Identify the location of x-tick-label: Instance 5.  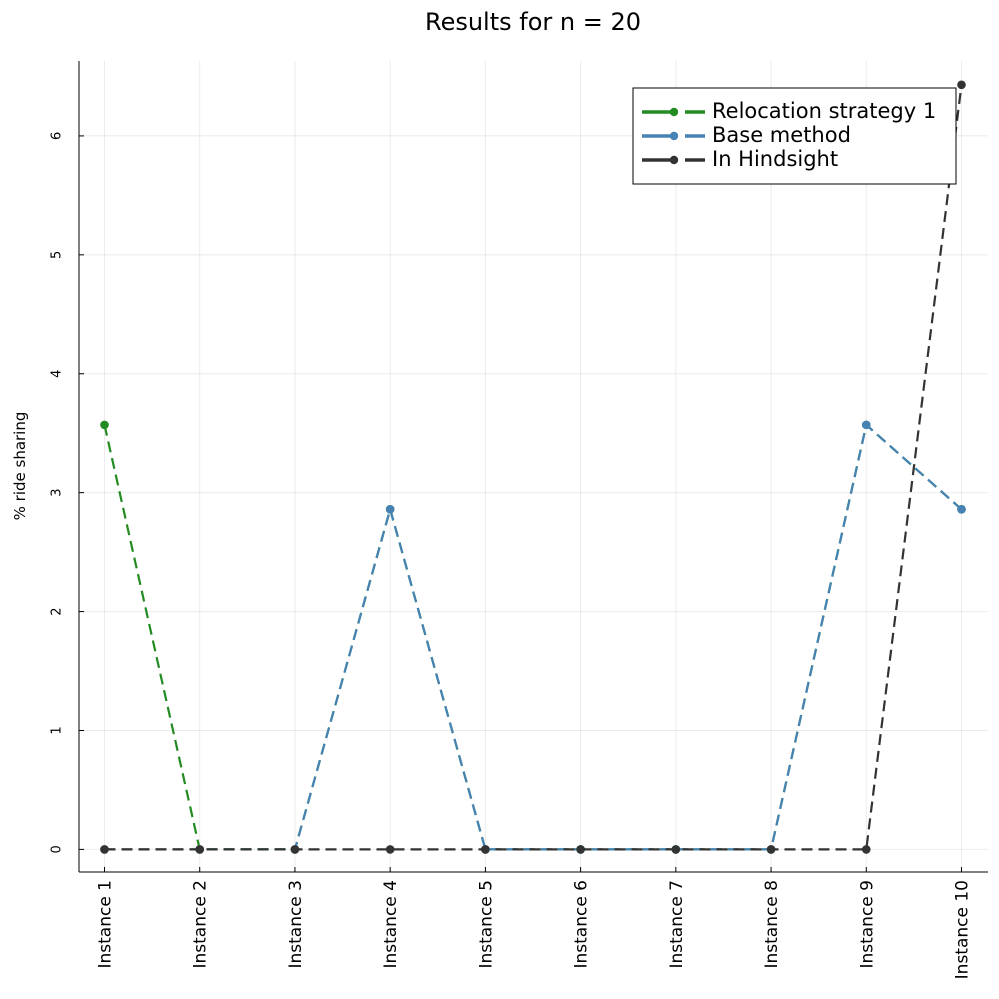
(486, 924).